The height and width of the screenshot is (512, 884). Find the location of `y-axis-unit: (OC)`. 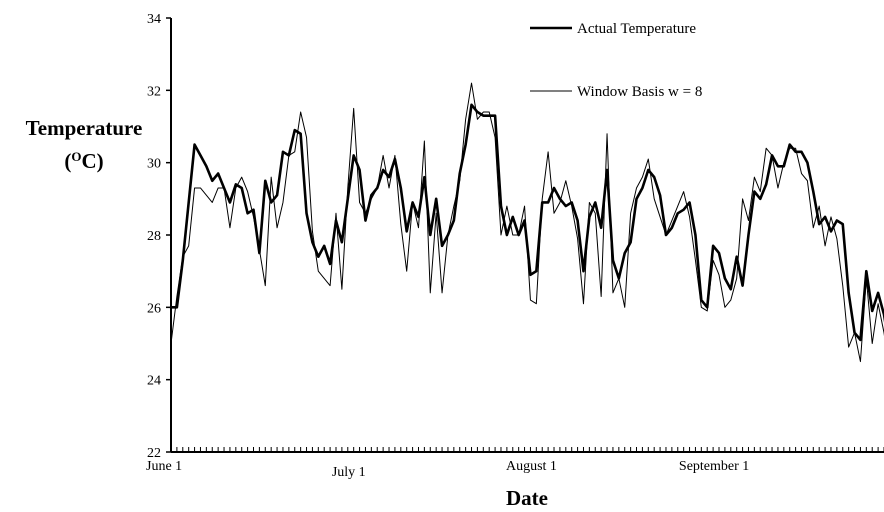

y-axis-unit: (OC) is located at coordinates (83, 161).